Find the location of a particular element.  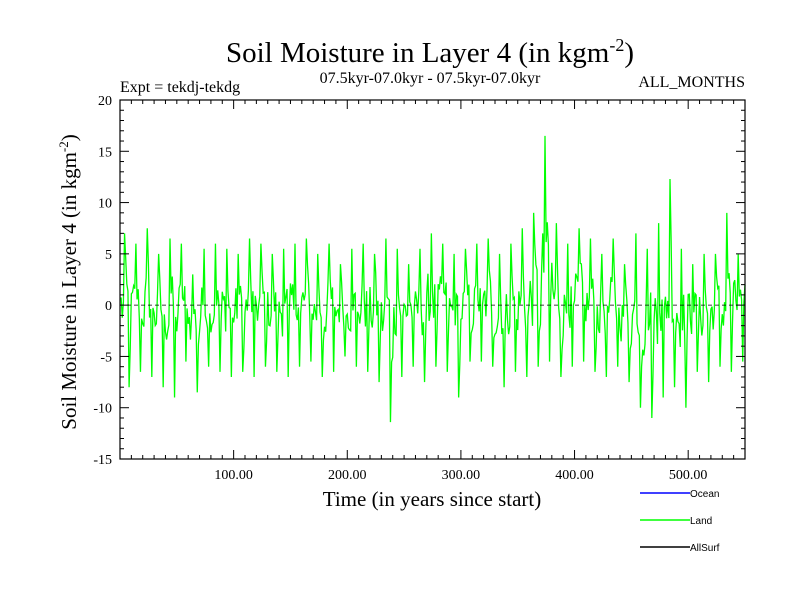

y-tick-label: 15 is located at coordinates (105, 152).